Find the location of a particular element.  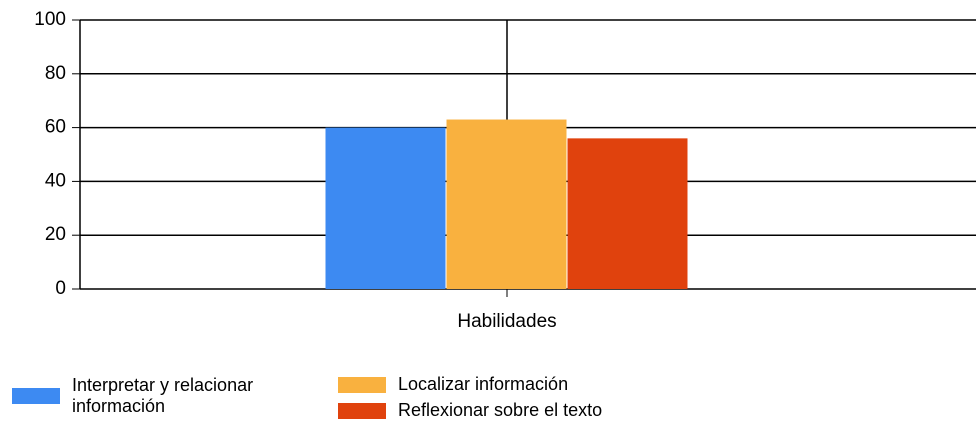

x-tick-label: Habilidades is located at coordinates (506, 321).